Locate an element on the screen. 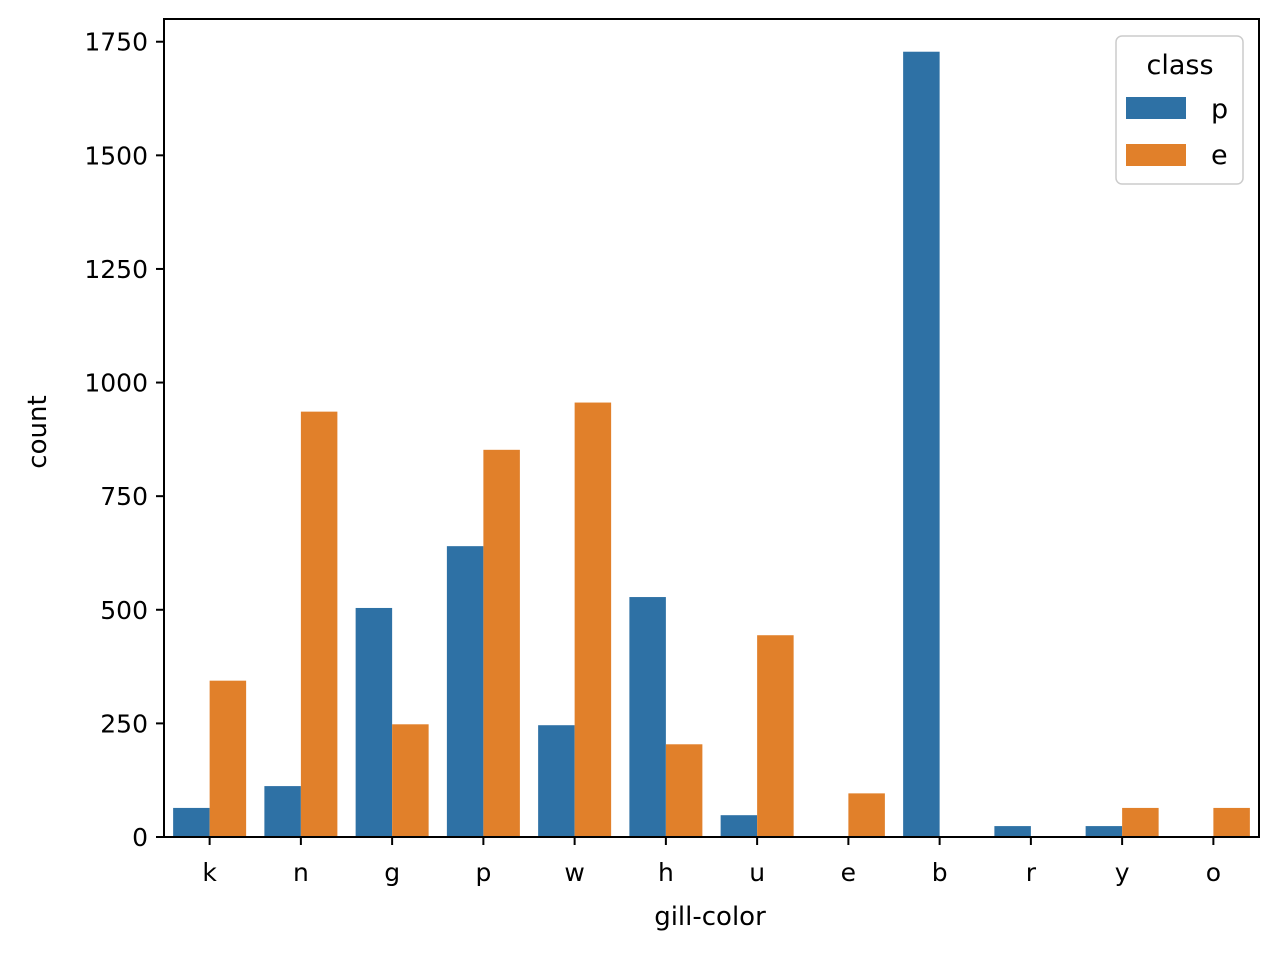 The width and height of the screenshot is (1280, 957). y-tick-label-250: 250 is located at coordinates (124, 723).